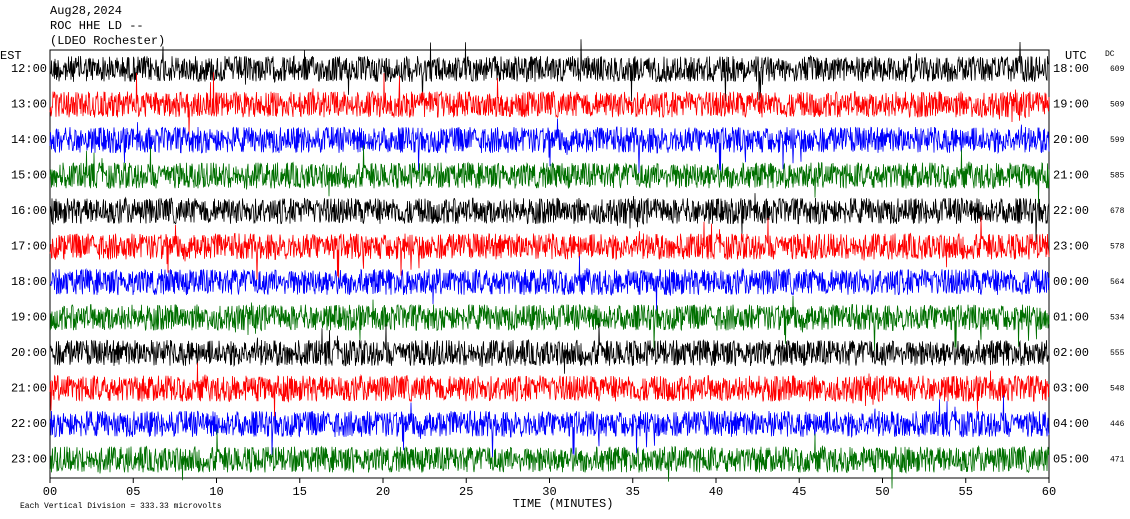 This screenshot has height=519, width=1130. I want to click on dc-label: 678, so click(1117, 211).